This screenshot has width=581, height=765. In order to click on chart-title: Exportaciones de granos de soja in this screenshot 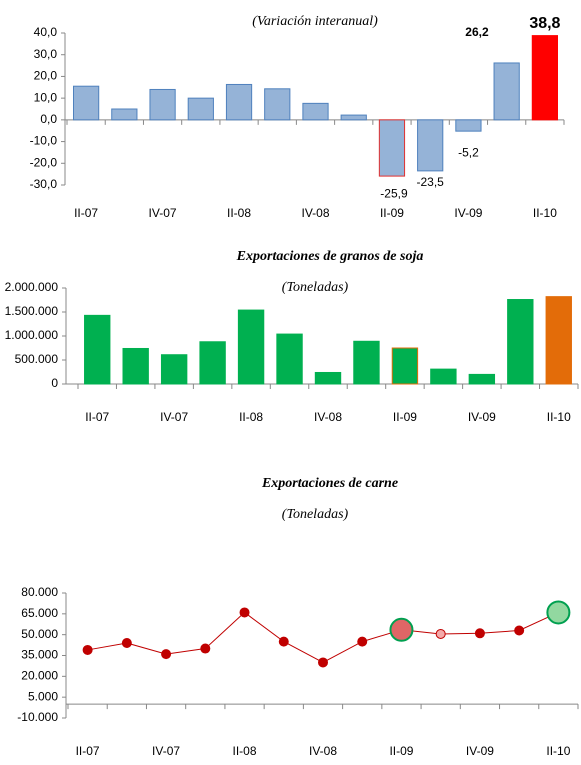, I will do `click(330, 256)`.